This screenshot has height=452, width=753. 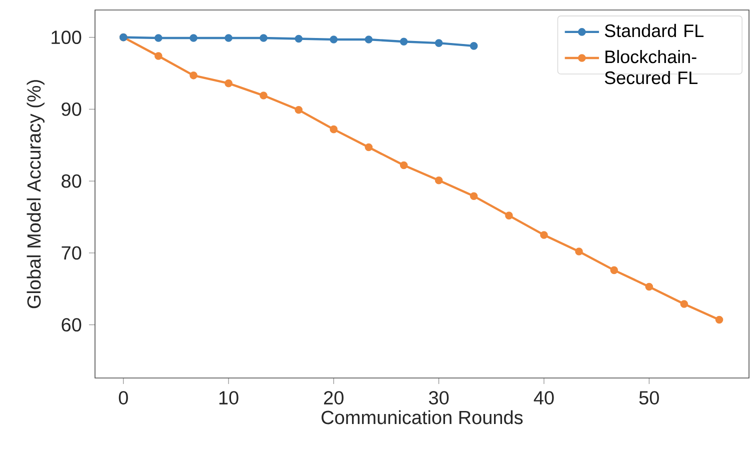 What do you see at coordinates (649, 398) in the screenshot?
I see `x-tick-label: 50` at bounding box center [649, 398].